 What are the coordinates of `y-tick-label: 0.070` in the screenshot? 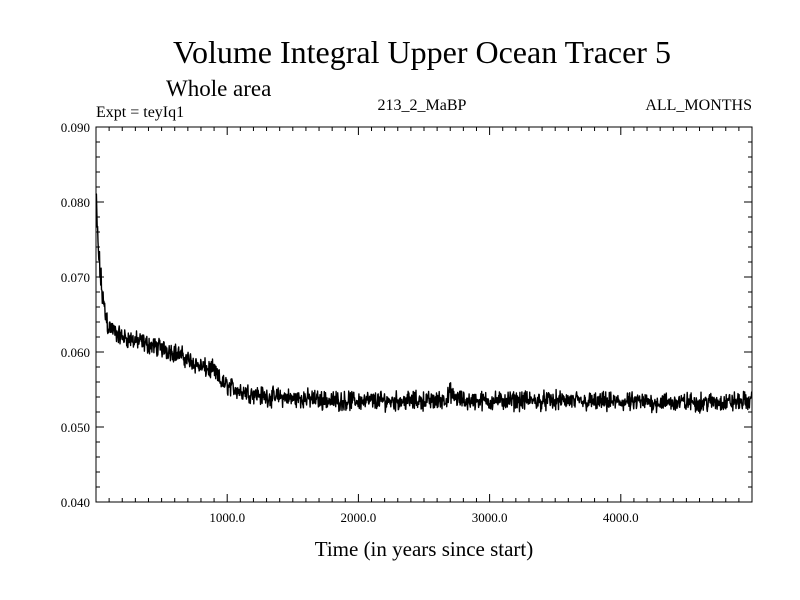 It's located at (75, 277).